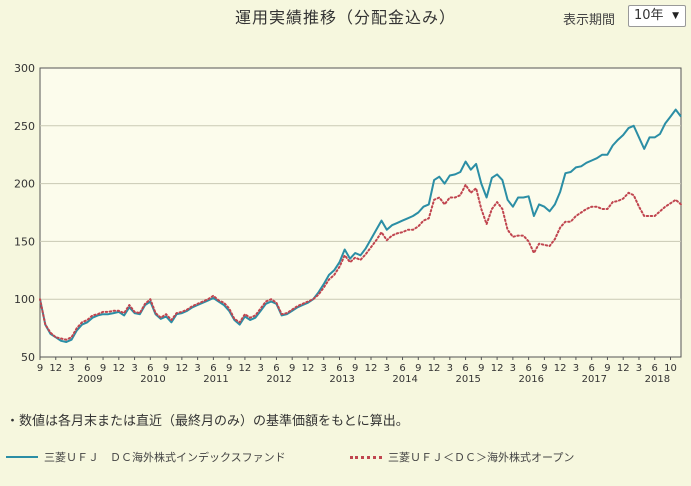 The height and width of the screenshot is (486, 691). What do you see at coordinates (89, 379) in the screenshot?
I see `year-label: 2009` at bounding box center [89, 379].